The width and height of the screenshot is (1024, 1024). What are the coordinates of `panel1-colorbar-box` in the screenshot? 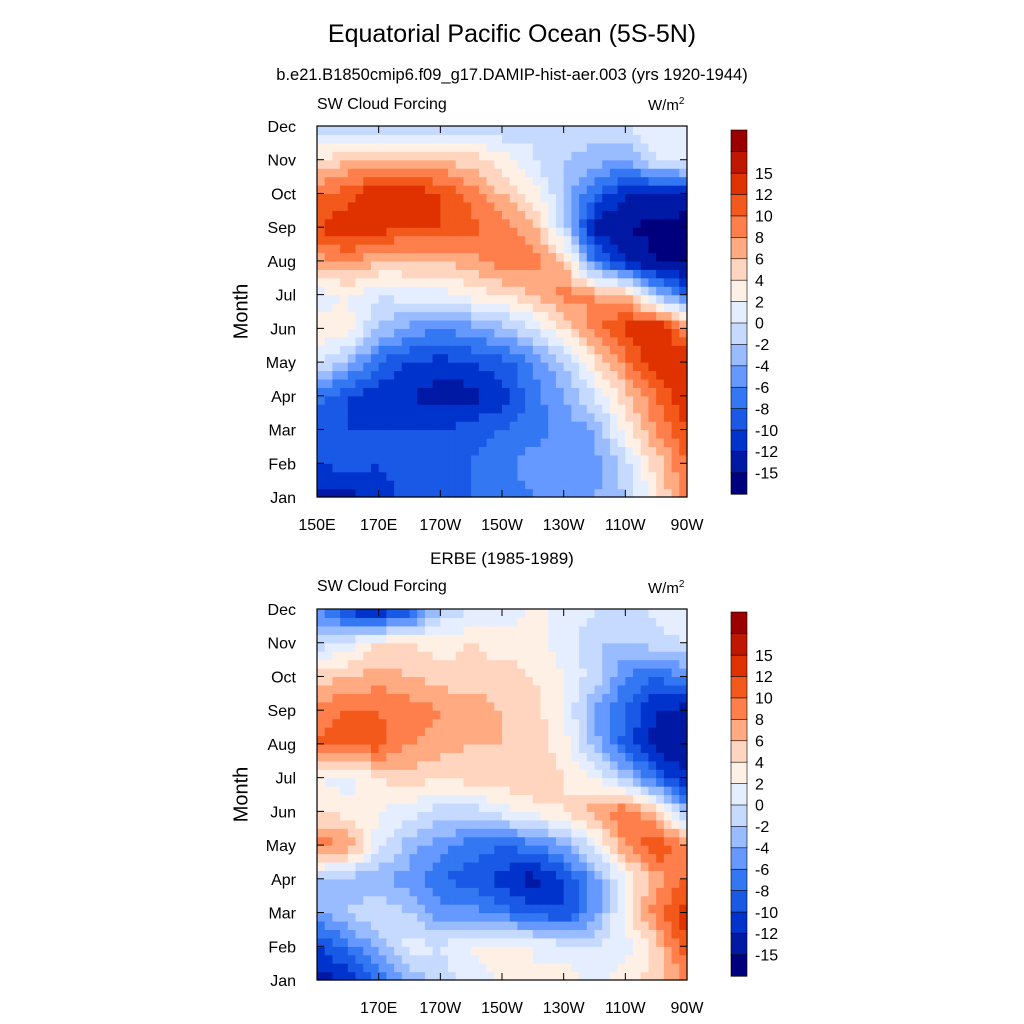 It's located at (739, 419).